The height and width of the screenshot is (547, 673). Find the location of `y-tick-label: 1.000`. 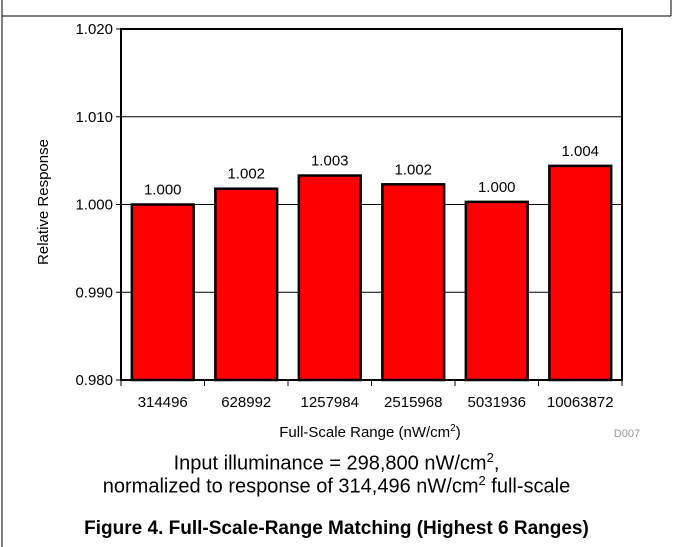

y-tick-label: 1.000 is located at coordinates (94, 205).